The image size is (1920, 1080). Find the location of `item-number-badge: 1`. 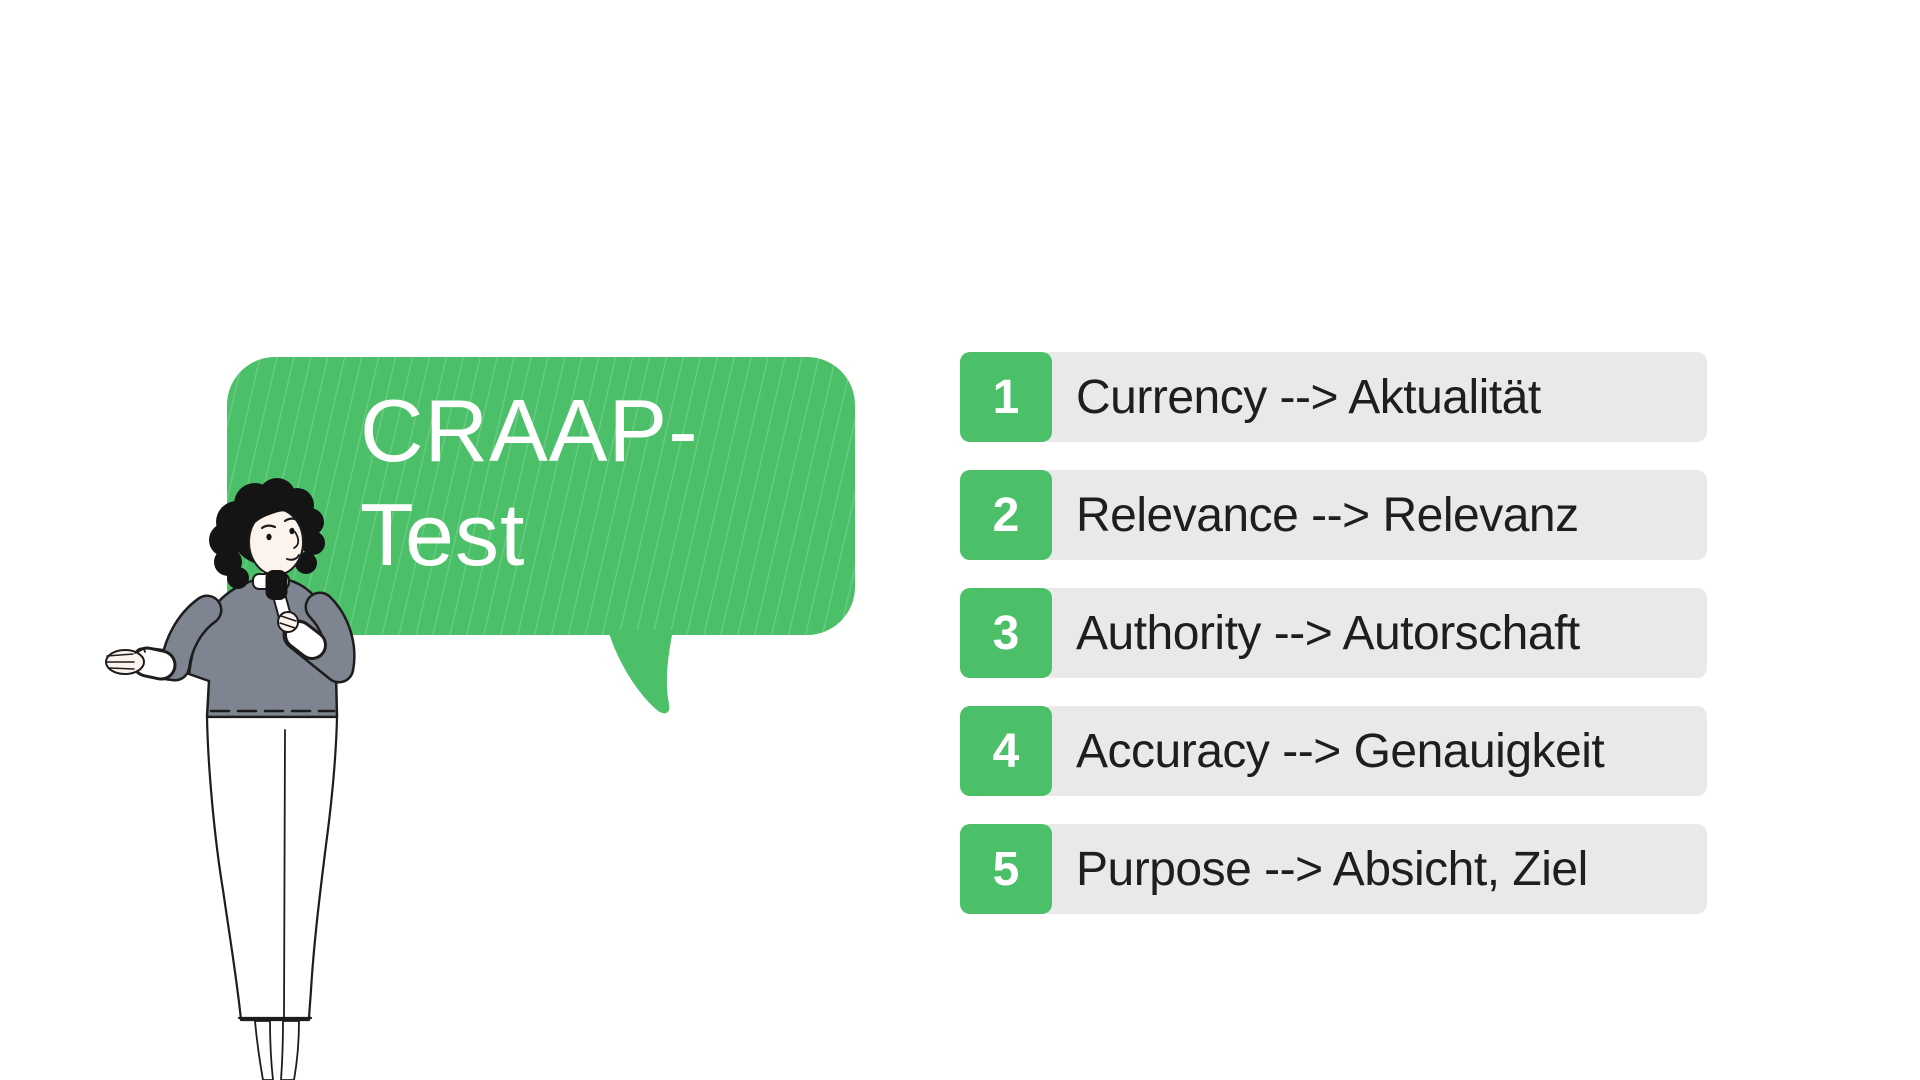

item-number-badge: 1 is located at coordinates (1006, 397).